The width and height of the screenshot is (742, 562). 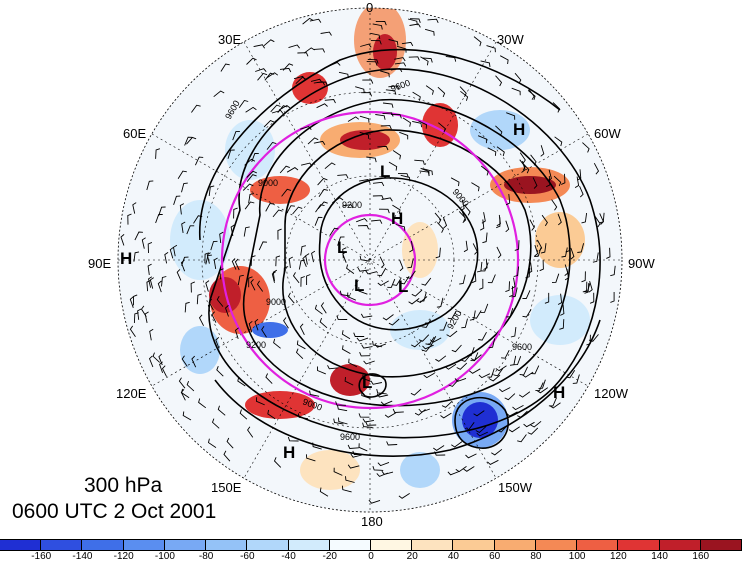 What do you see at coordinates (559, 392) in the screenshot?
I see `high-center-marker: H` at bounding box center [559, 392].